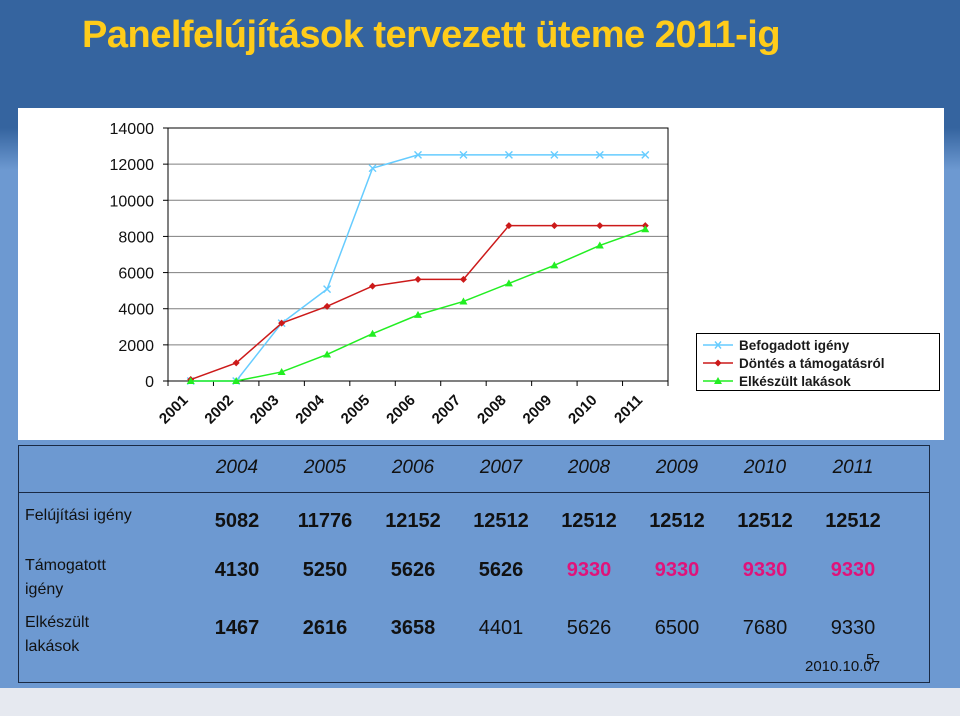 This screenshot has height=716, width=960. I want to click on legend-item: Befogadott igény, so click(821, 345).